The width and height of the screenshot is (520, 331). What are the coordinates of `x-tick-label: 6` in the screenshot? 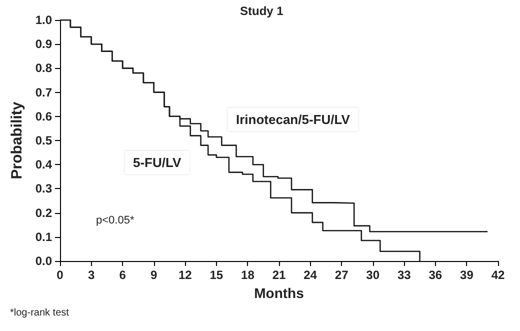 It's located at (122, 275).